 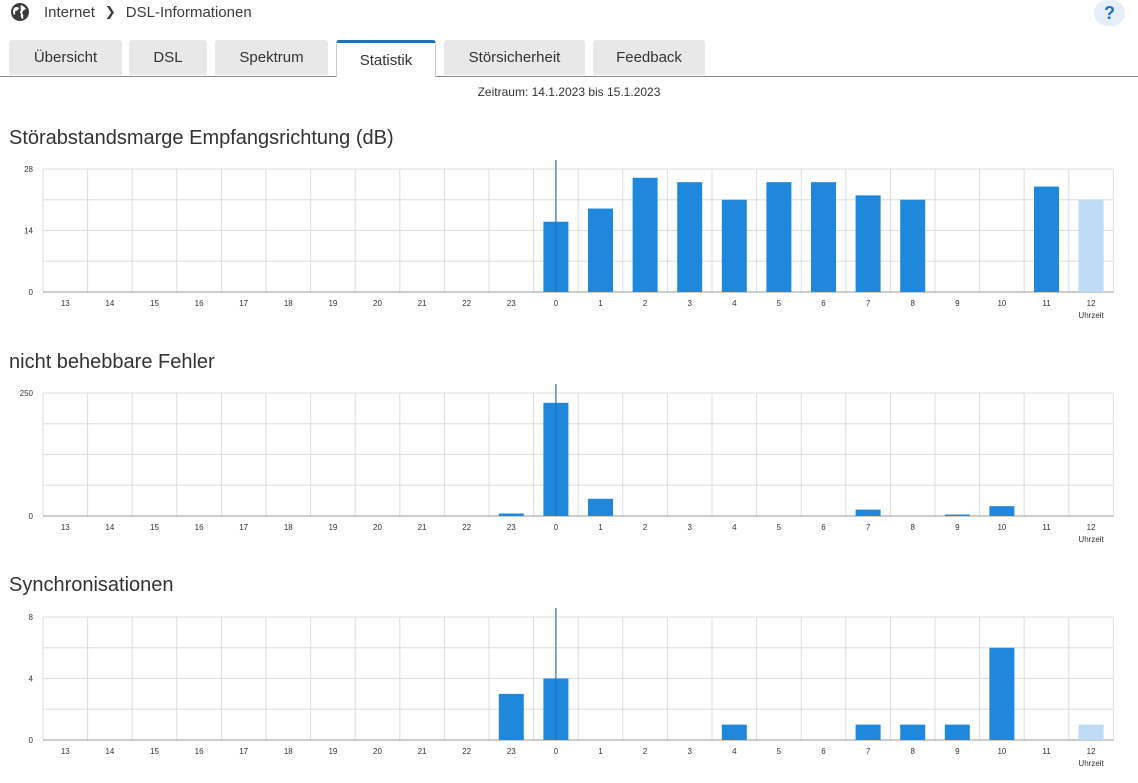 I want to click on chevron-right-icon: ❯, so click(x=110, y=11).